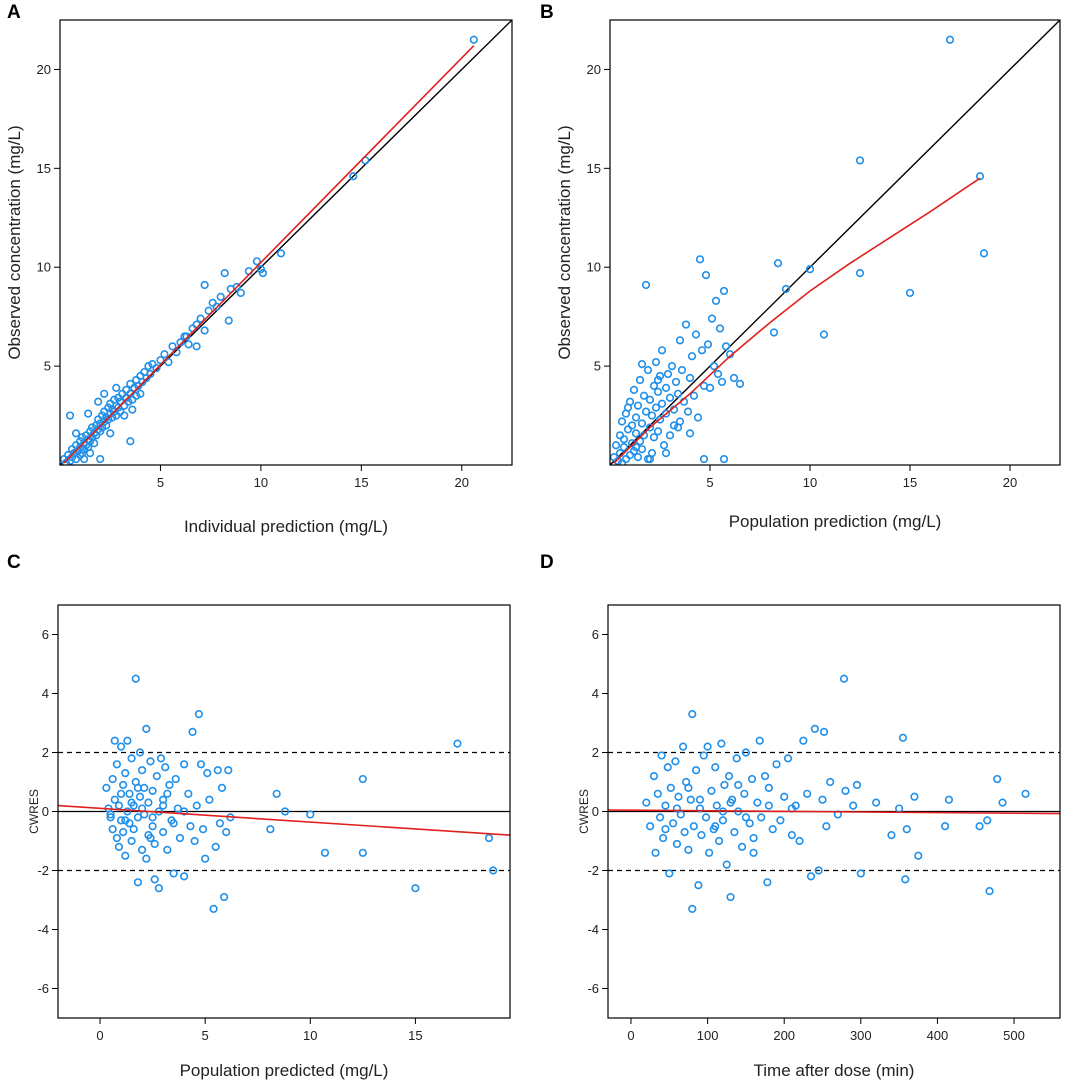 This screenshot has width=1065, height=1084. I want to click on x-tick-label: 15, so click(361, 482).